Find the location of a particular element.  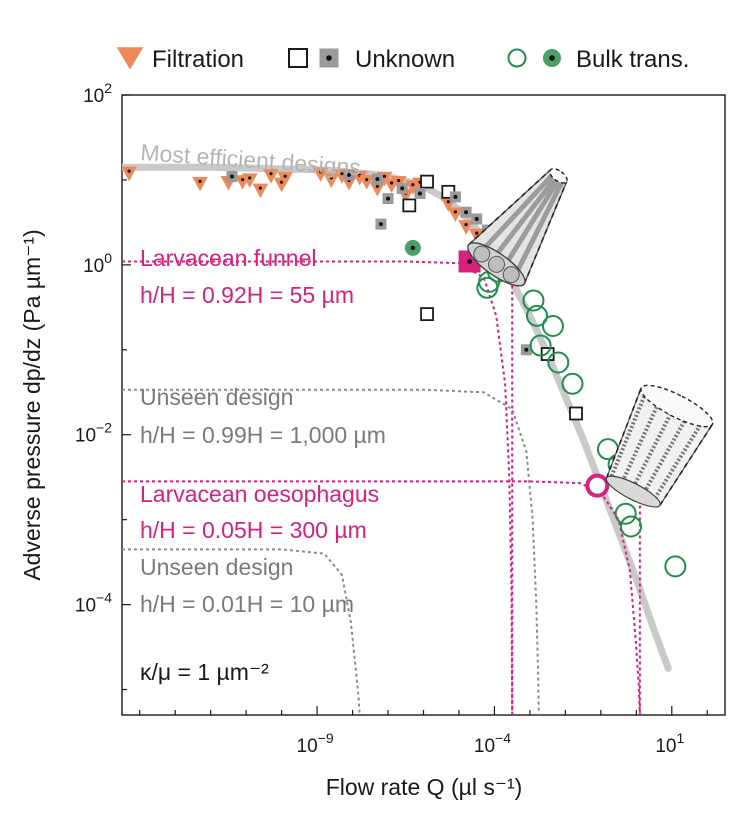

legend-filtration-label: Filtration is located at coordinates (198, 59).